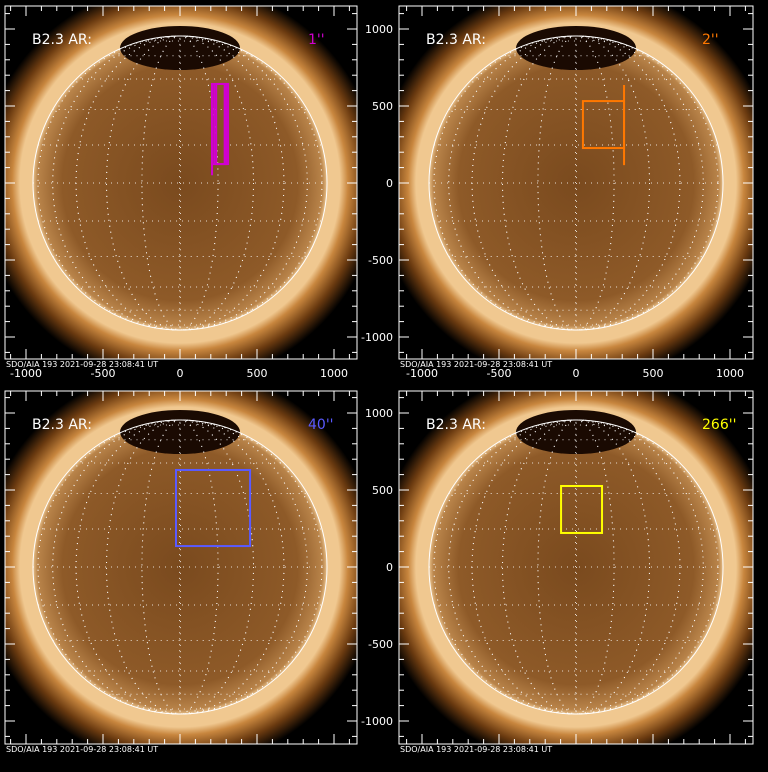 The image size is (768, 772). Describe the element at coordinates (316, 40) in the screenshot. I see `fov-label: 1''` at that location.